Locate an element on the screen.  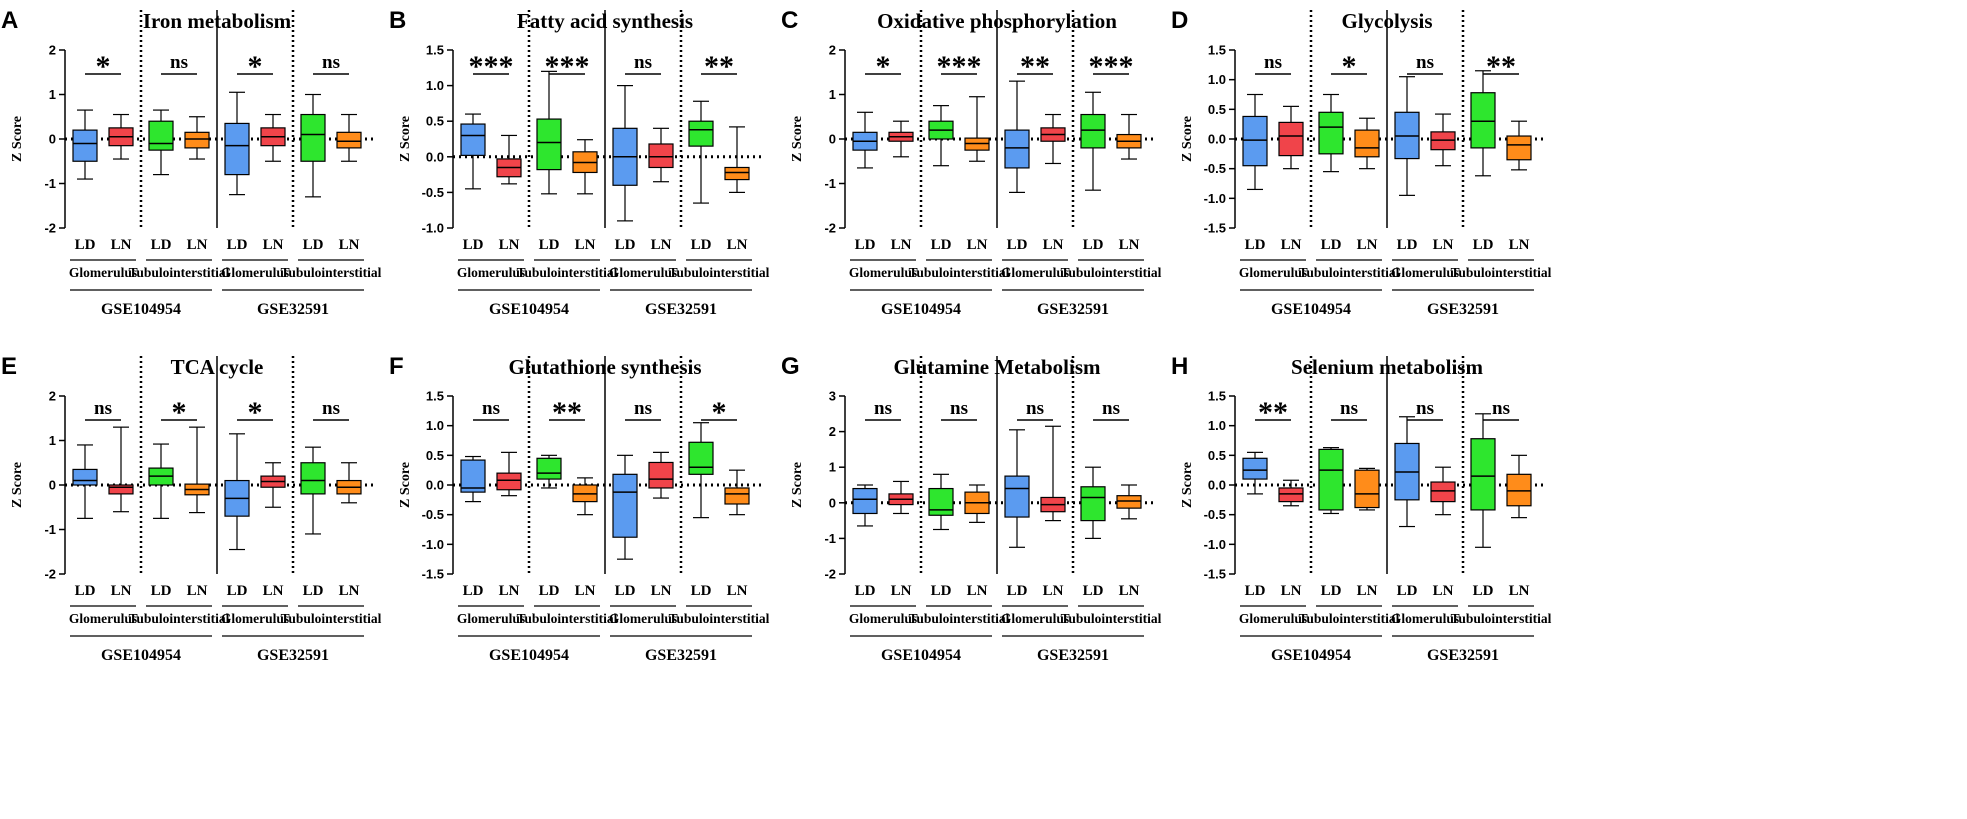
dataset-label: GSE104954 is located at coordinates (1311, 309).